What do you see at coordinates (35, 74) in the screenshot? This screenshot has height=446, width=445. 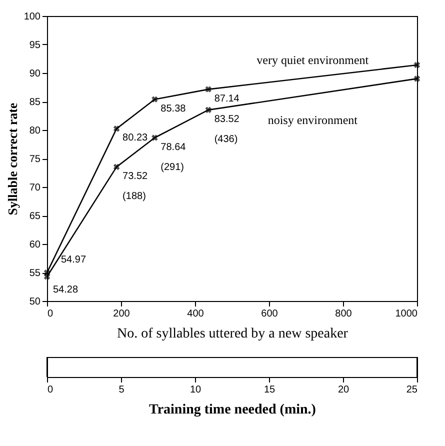 I see `y-tick-label: 90` at bounding box center [35, 74].